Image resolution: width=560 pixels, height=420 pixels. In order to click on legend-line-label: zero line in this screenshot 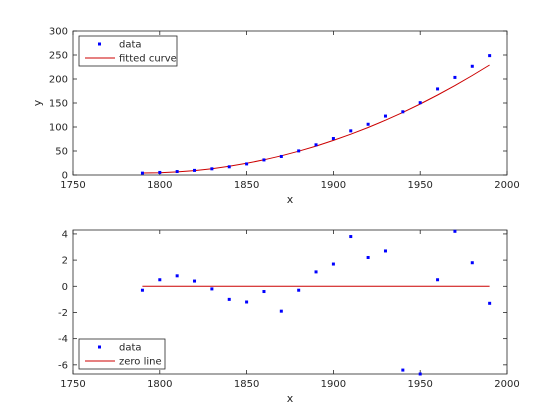, I will do `click(140, 362)`.